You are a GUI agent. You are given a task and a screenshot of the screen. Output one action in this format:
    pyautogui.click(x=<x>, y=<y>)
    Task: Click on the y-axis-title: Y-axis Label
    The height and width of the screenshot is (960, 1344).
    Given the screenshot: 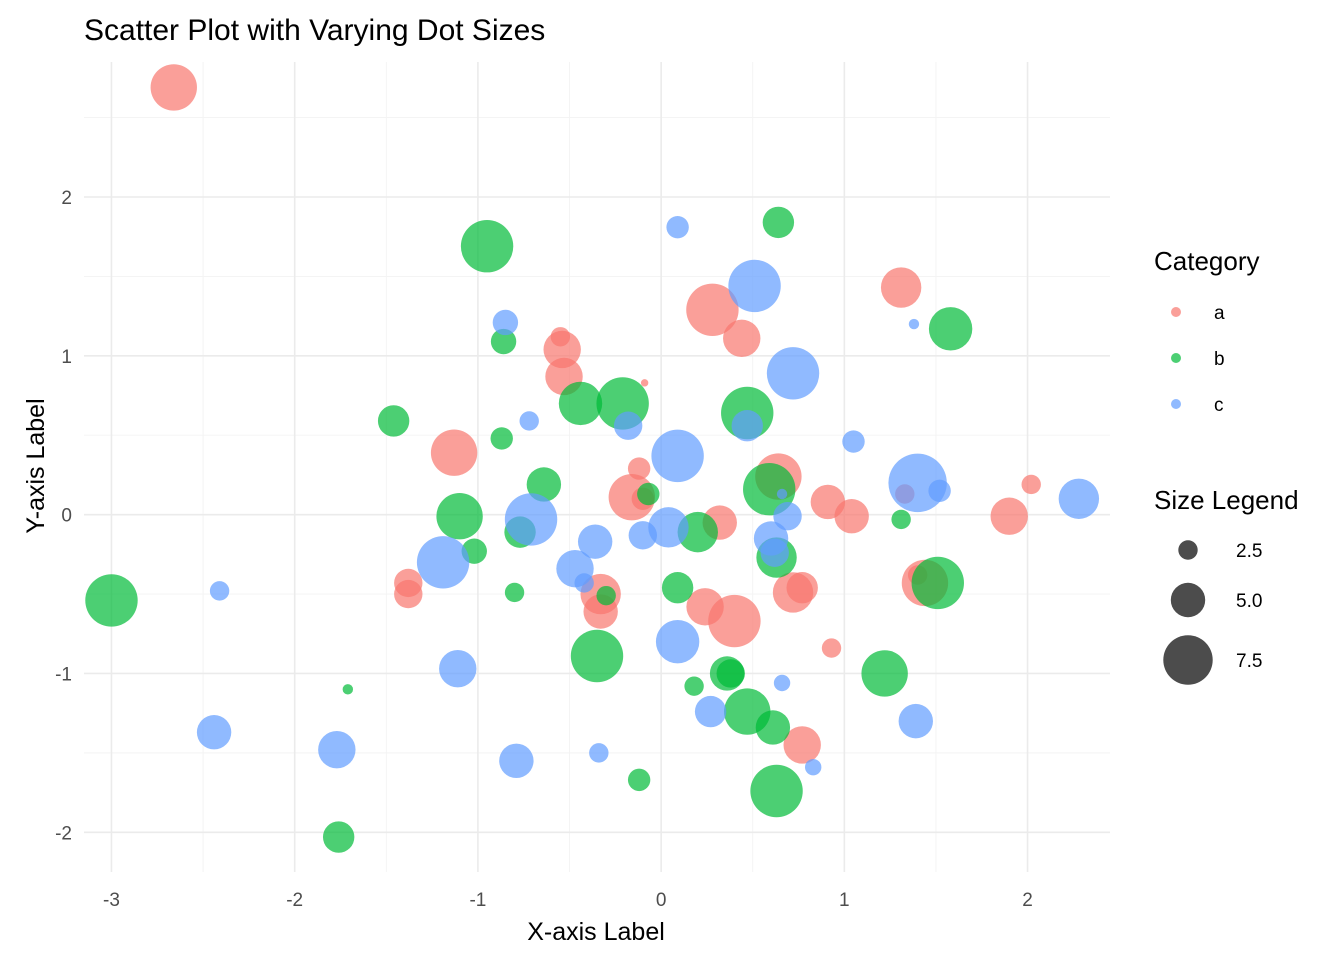 What is the action you would take?
    pyautogui.click(x=36, y=465)
    